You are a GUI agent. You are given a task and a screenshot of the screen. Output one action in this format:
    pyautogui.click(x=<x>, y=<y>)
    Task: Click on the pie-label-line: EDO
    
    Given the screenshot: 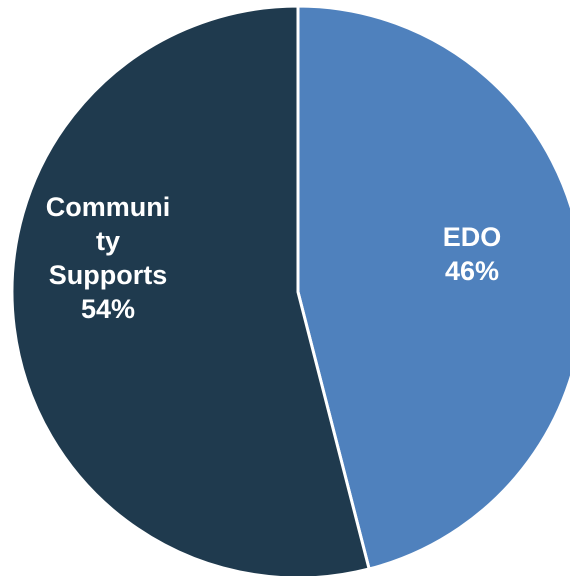 What is the action you would take?
    pyautogui.click(x=472, y=237)
    